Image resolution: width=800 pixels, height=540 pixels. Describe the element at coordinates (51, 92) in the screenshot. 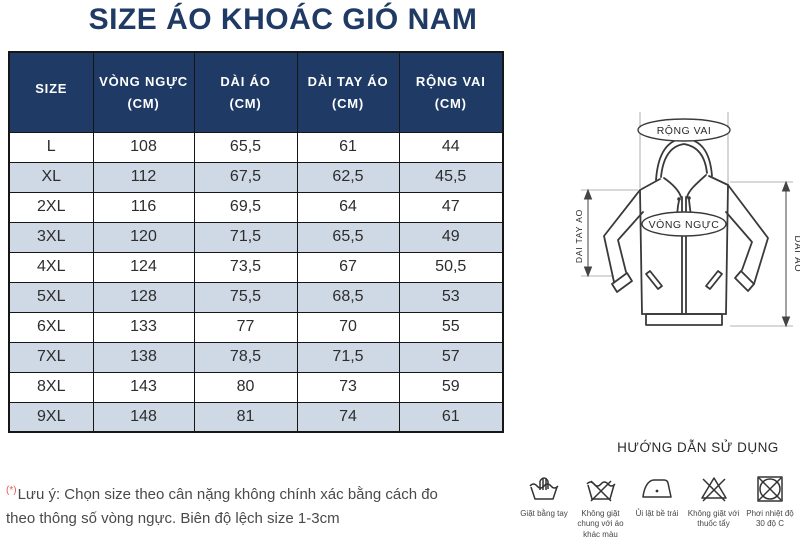

I see `header-size: SIZE` at that location.